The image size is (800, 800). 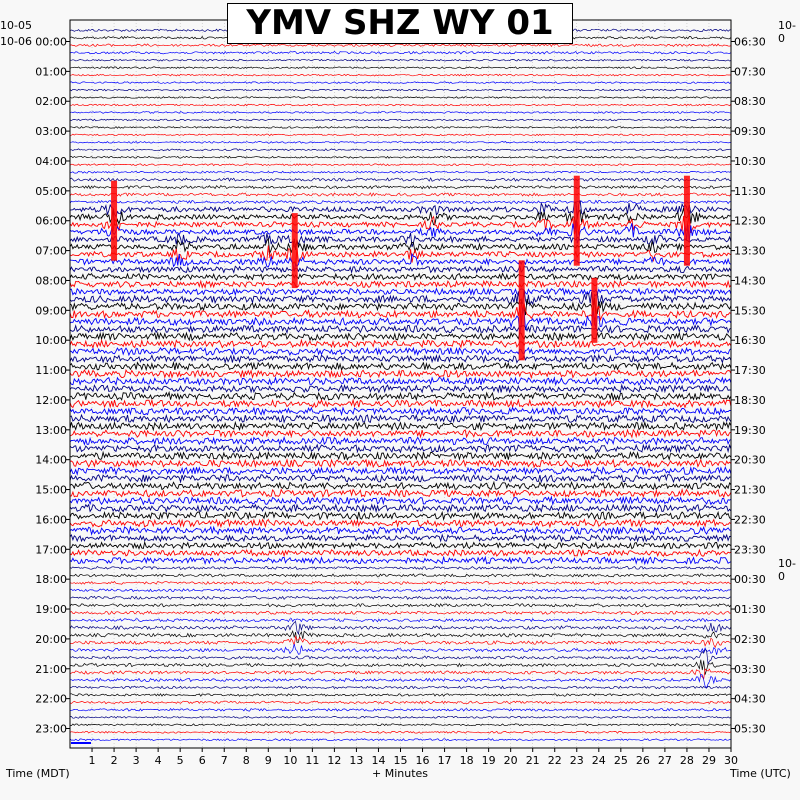 What do you see at coordinates (114, 220) in the screenshot?
I see `clipped-event` at bounding box center [114, 220].